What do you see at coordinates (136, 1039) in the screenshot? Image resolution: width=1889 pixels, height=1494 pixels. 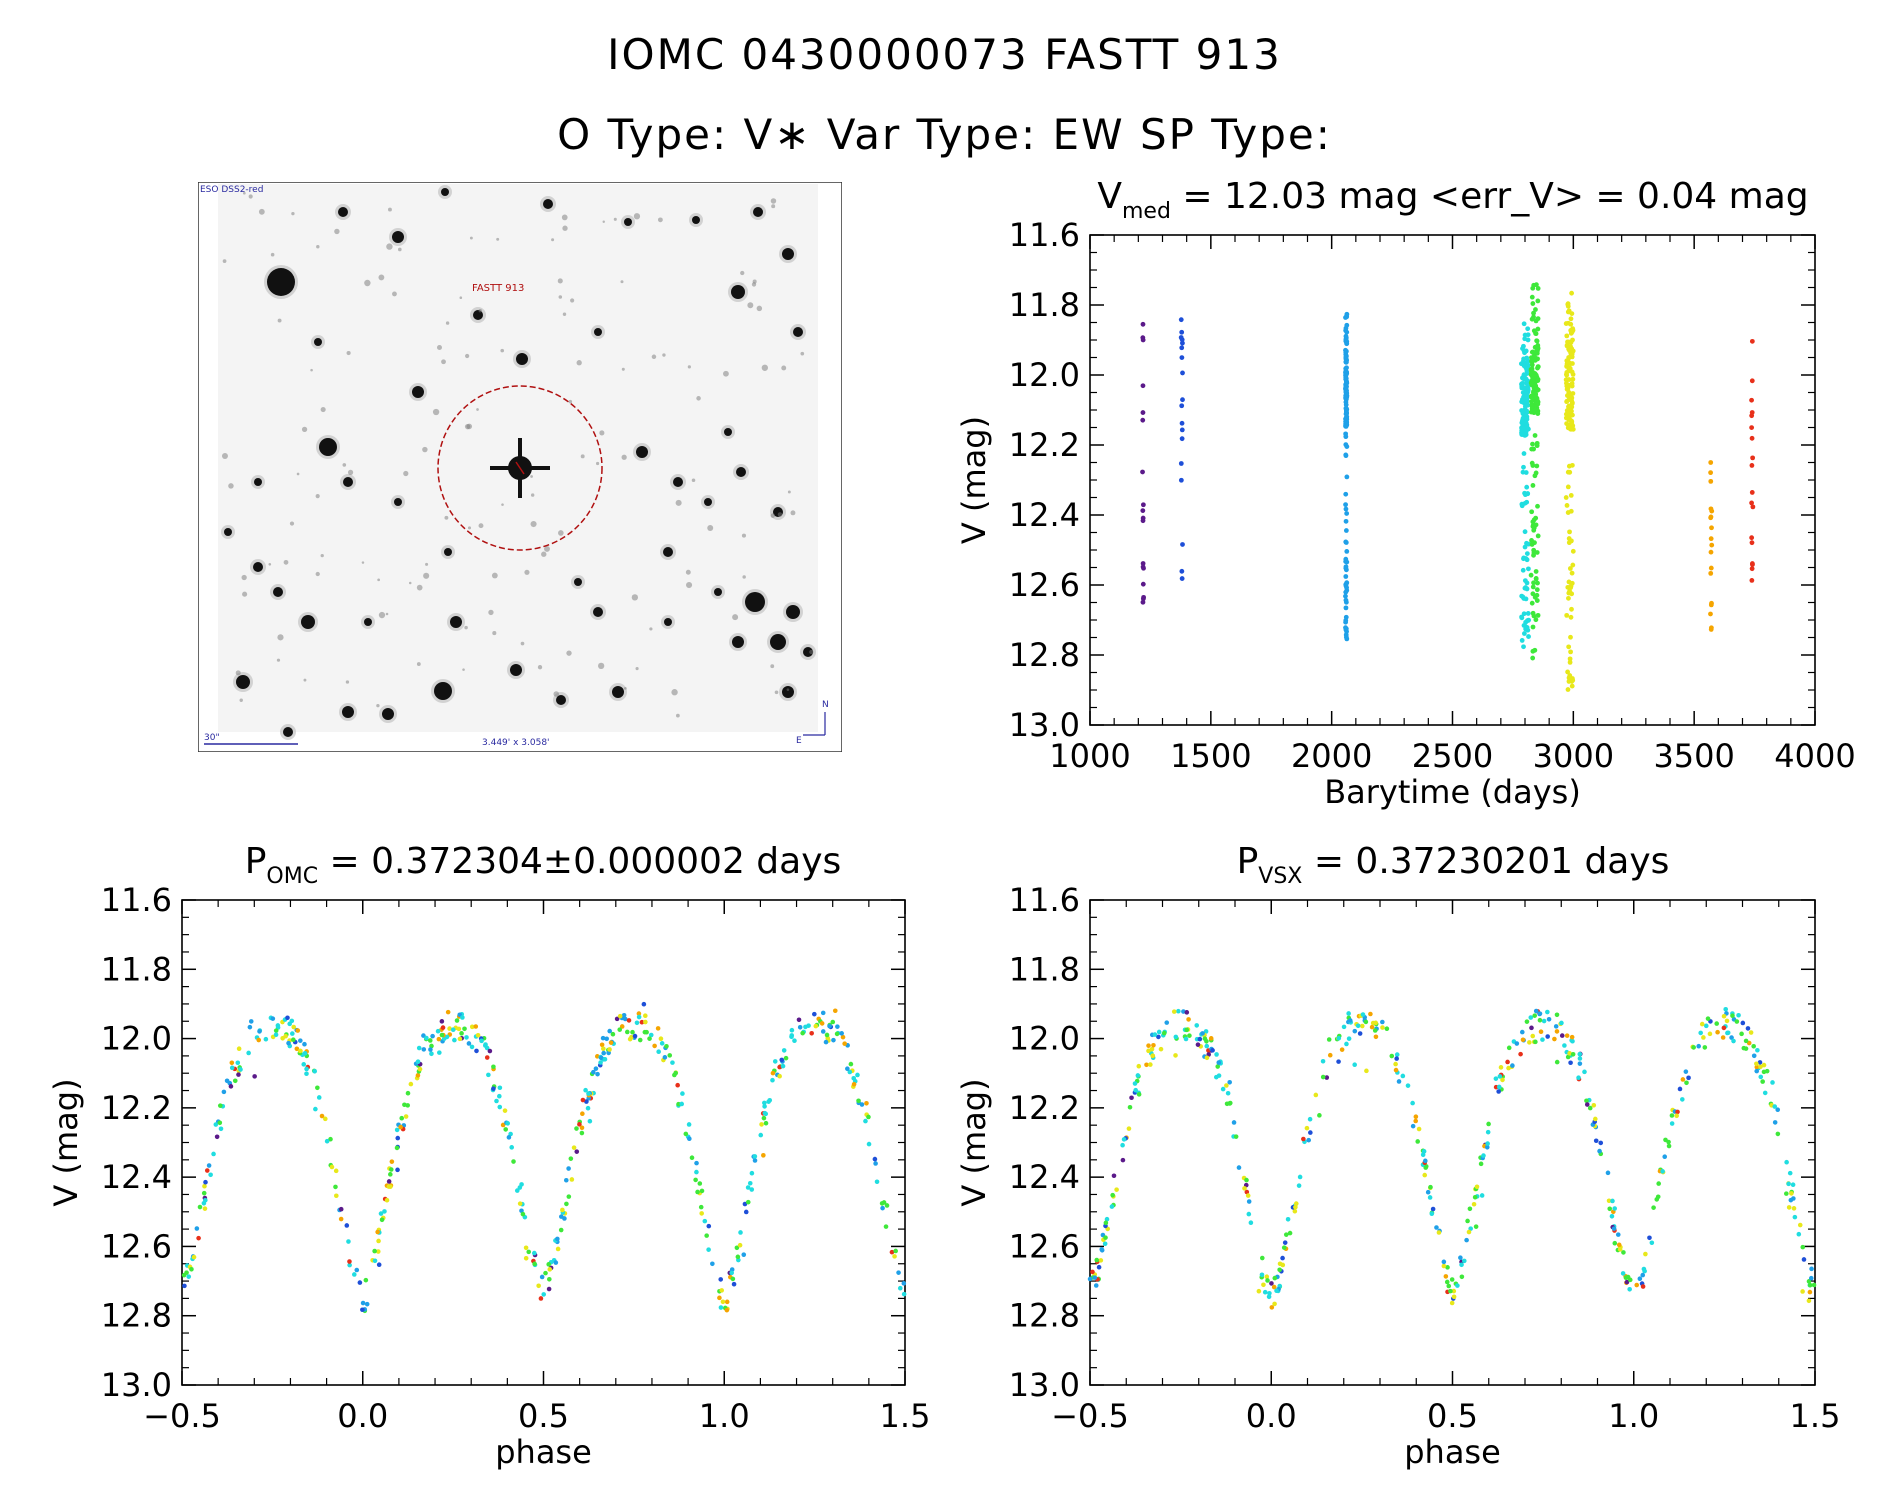 I see `y-tick-label: 12.0` at bounding box center [136, 1039].